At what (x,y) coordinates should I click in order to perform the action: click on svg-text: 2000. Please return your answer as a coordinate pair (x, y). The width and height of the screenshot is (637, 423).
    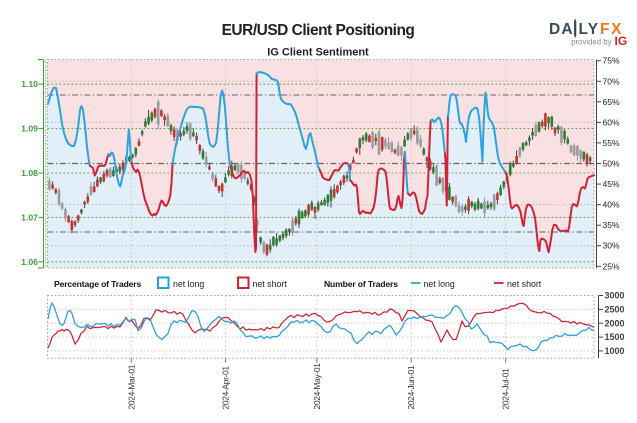
    Looking at the image, I should click on (615, 323).